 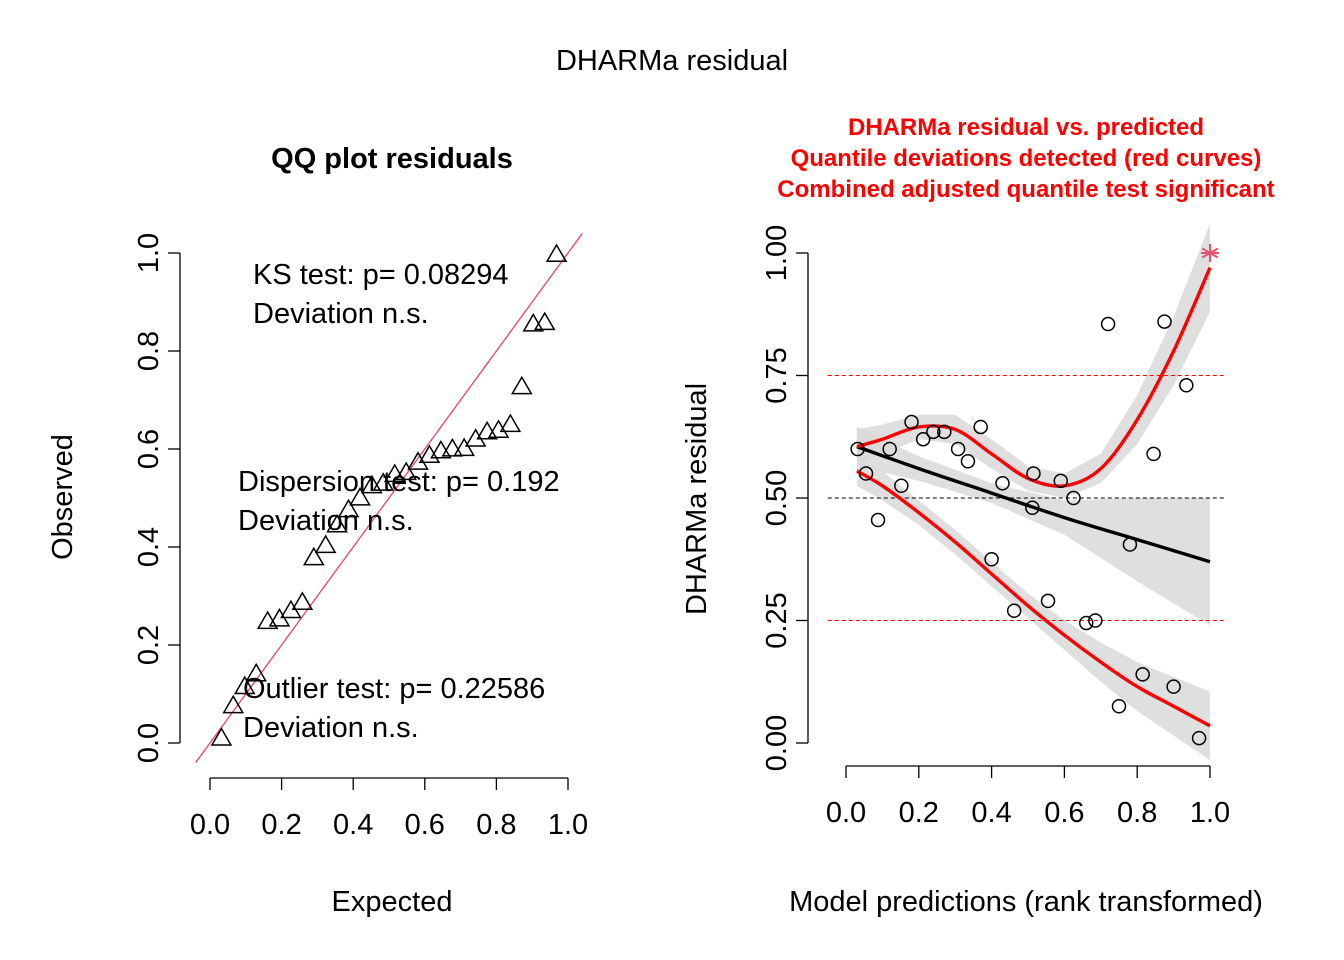 I want to click on qq-x-tick-label: 0.0, so click(x=210, y=825).